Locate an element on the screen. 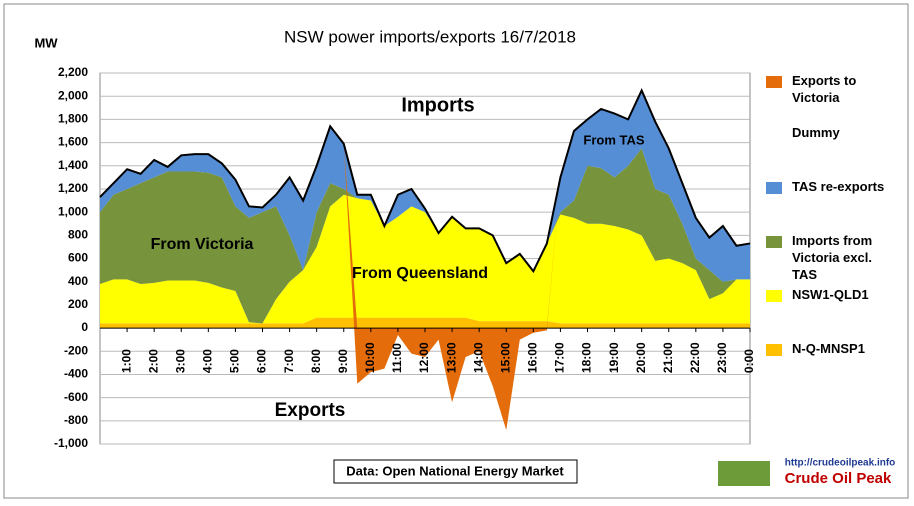 The height and width of the screenshot is (506, 914). x-tick-label: 16:00 is located at coordinates (533, 357).